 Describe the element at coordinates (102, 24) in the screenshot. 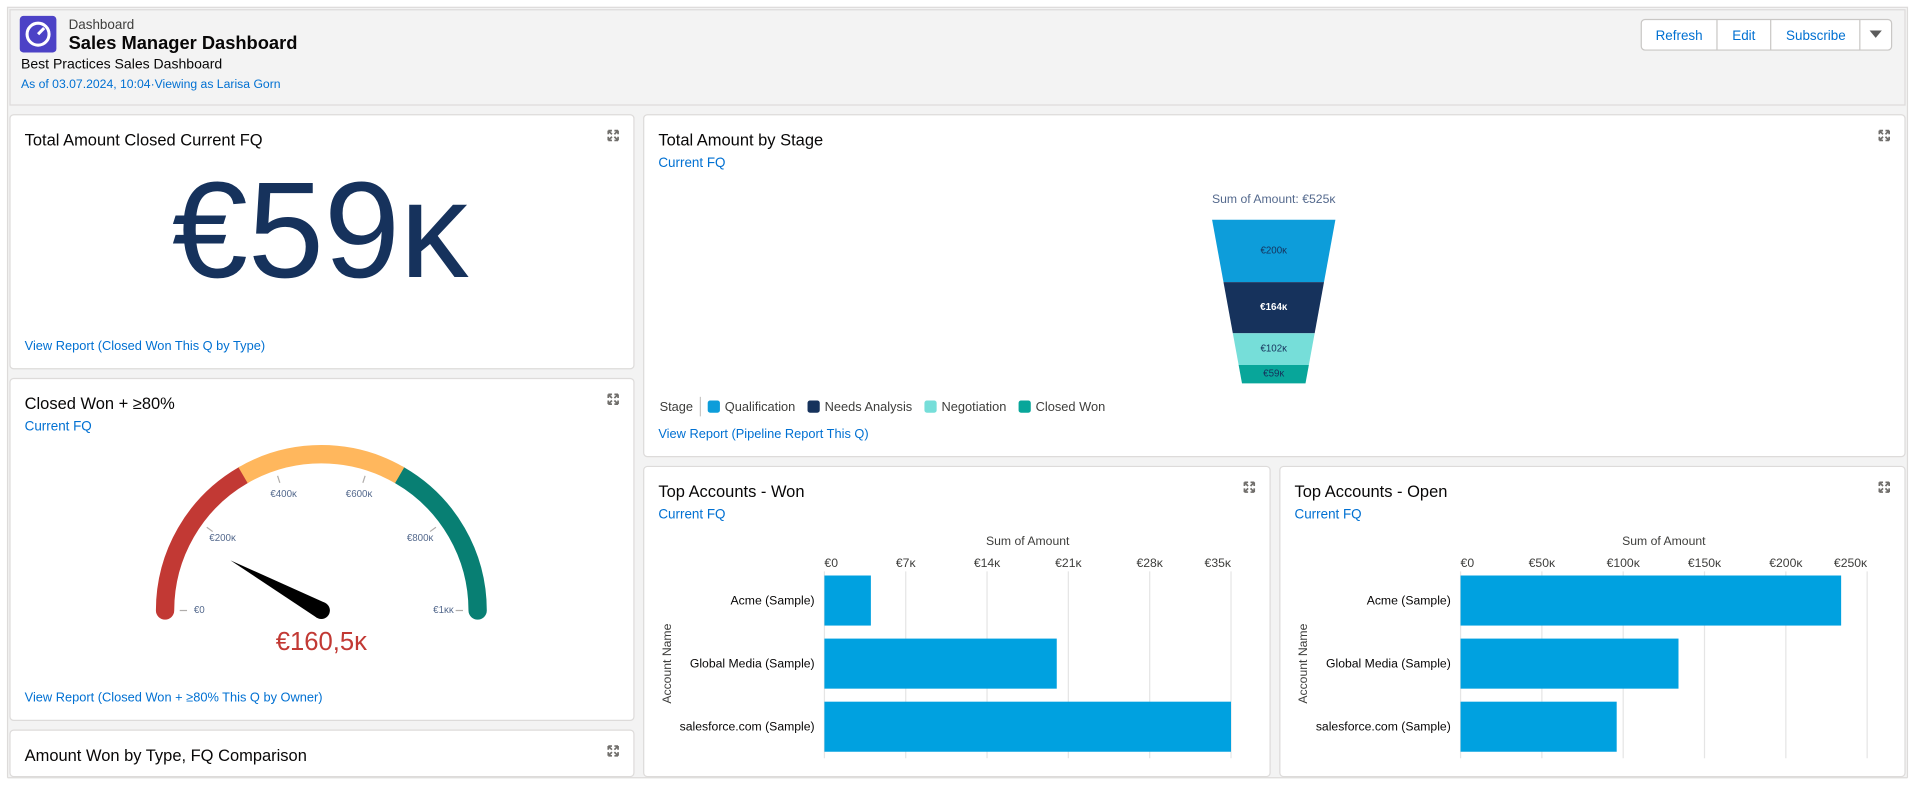

I see `page-label: Dashboard` at that location.